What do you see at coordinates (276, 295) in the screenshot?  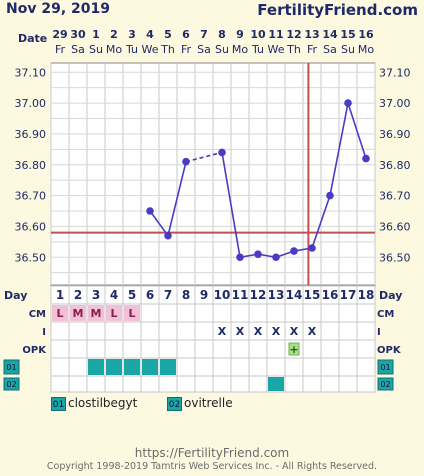 I see `day-number: 13` at bounding box center [276, 295].